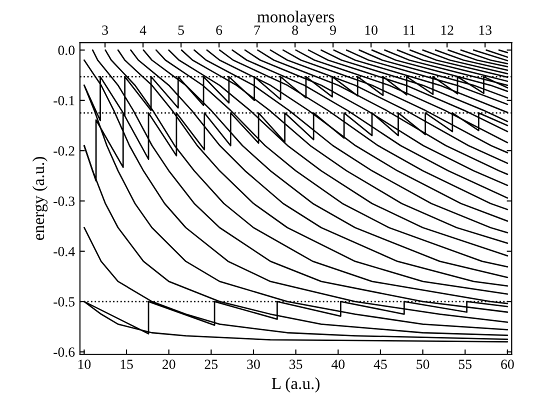 This screenshot has width=533, height=405. Describe the element at coordinates (447, 30) in the screenshot. I see `x2-tick-label: 12` at that location.